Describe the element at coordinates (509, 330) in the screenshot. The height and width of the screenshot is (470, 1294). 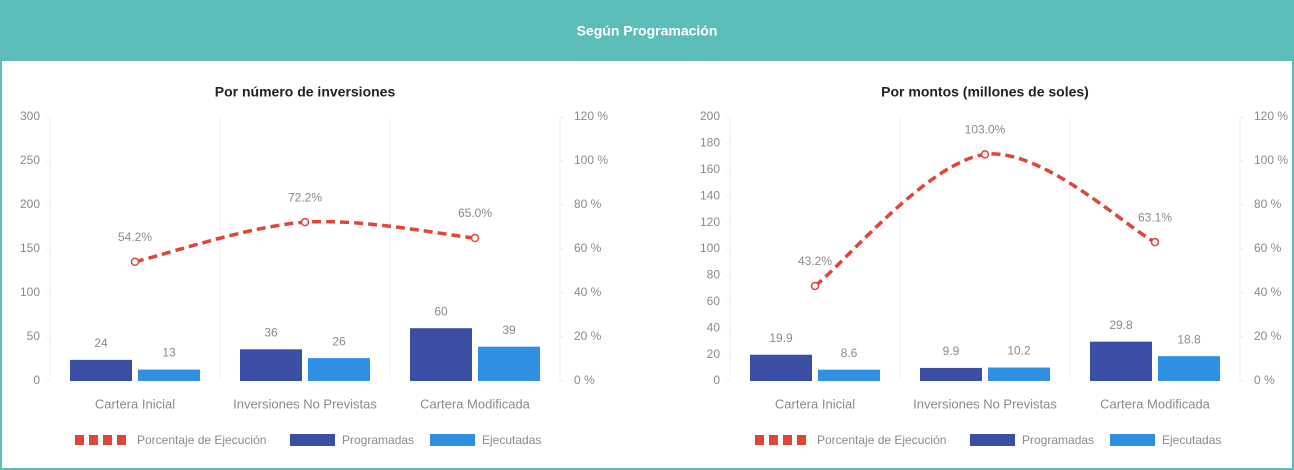
I see `bar-value-label: 39` at that location.